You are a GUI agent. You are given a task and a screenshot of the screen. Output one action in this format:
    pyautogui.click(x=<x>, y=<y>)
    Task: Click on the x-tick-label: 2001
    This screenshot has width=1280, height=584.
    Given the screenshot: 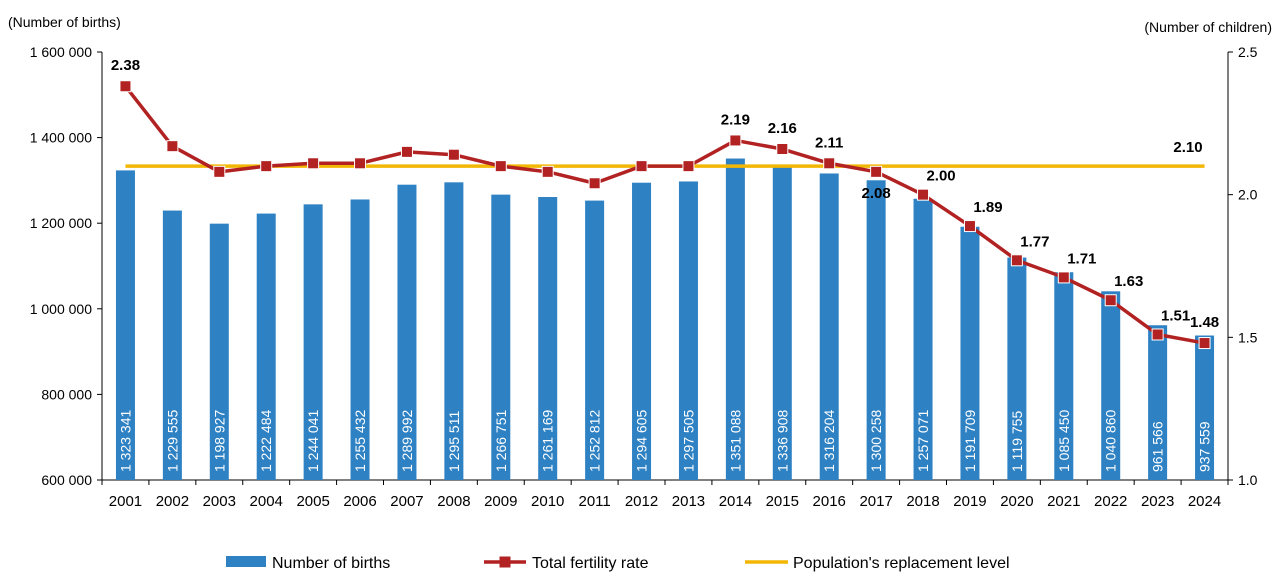 What is the action you would take?
    pyautogui.click(x=125, y=501)
    